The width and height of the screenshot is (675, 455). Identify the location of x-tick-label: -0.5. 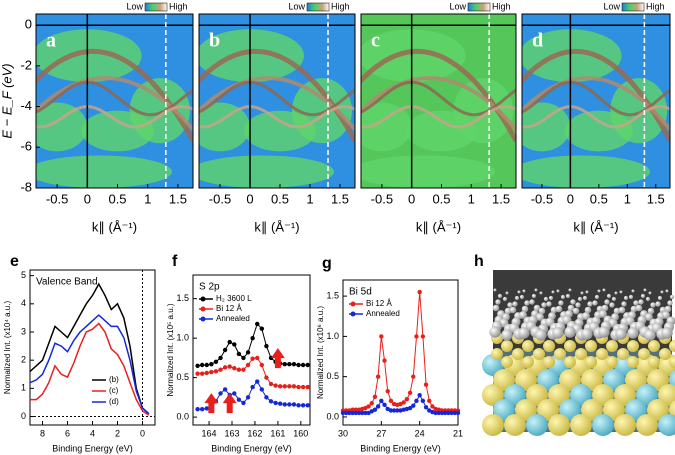
(57, 198).